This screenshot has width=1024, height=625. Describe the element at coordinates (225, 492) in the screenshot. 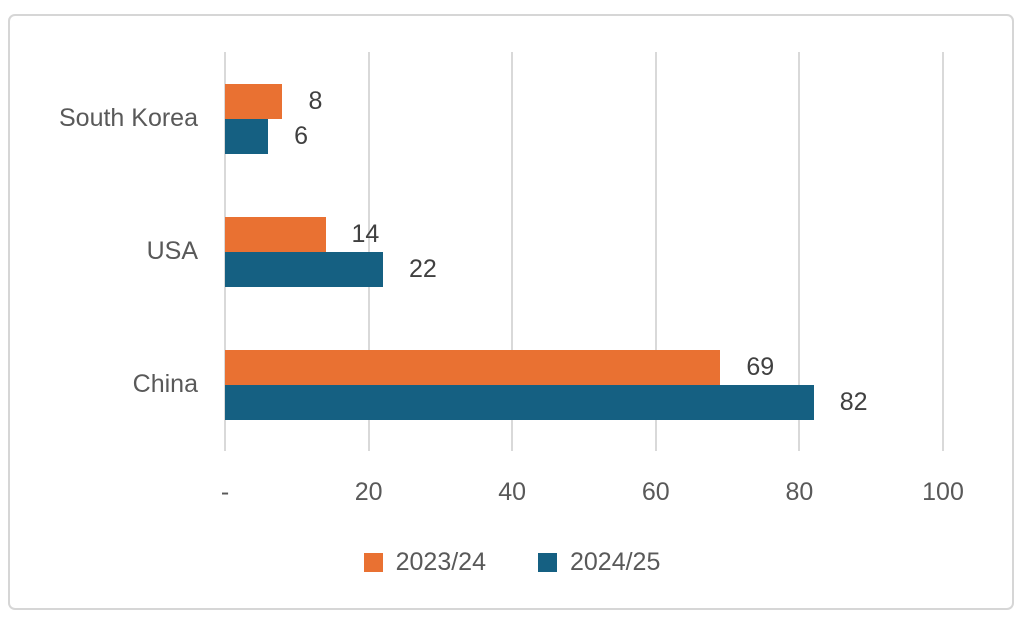

I see `x-axis-tick-label: -` at that location.